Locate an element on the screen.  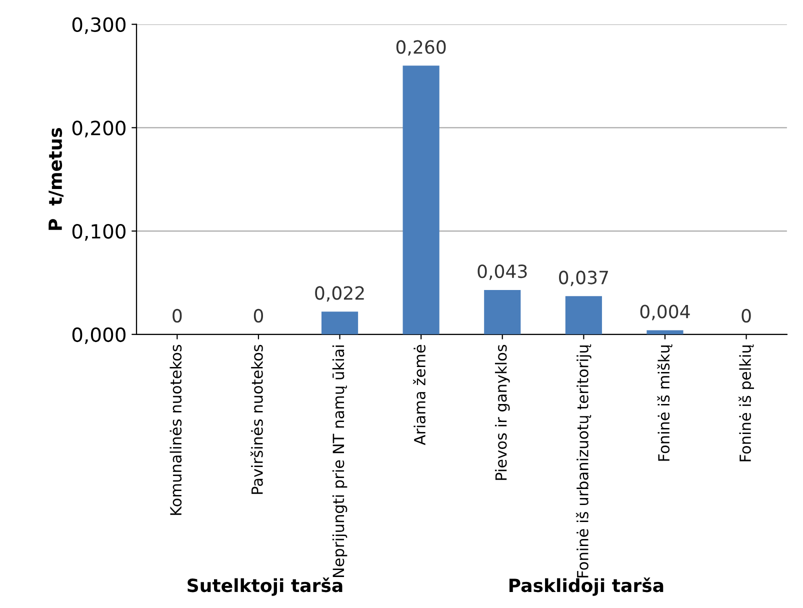
x-tick-label: Paviršinės nuotekos is located at coordinates (256, 419).